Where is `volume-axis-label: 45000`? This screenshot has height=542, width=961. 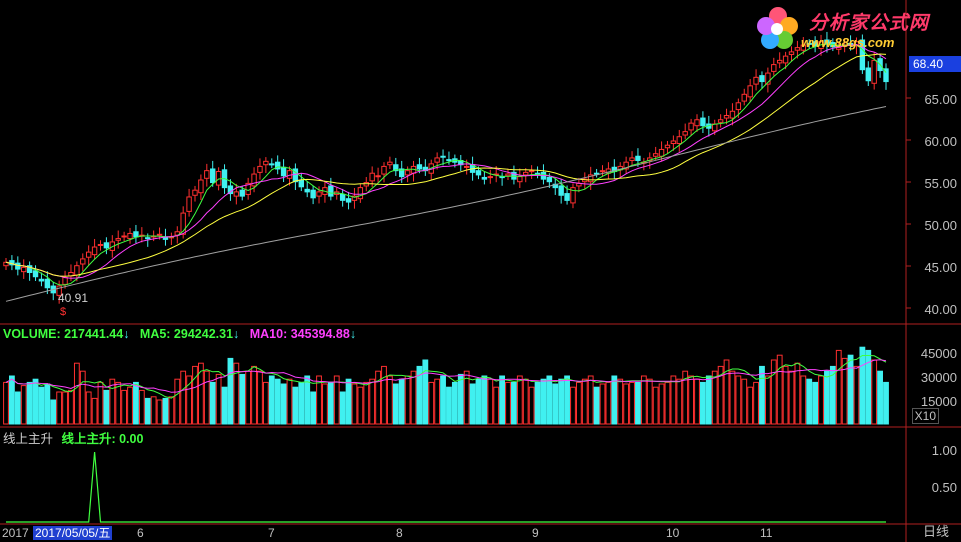
volume-axis-label: 45000 is located at coordinates (938, 353).